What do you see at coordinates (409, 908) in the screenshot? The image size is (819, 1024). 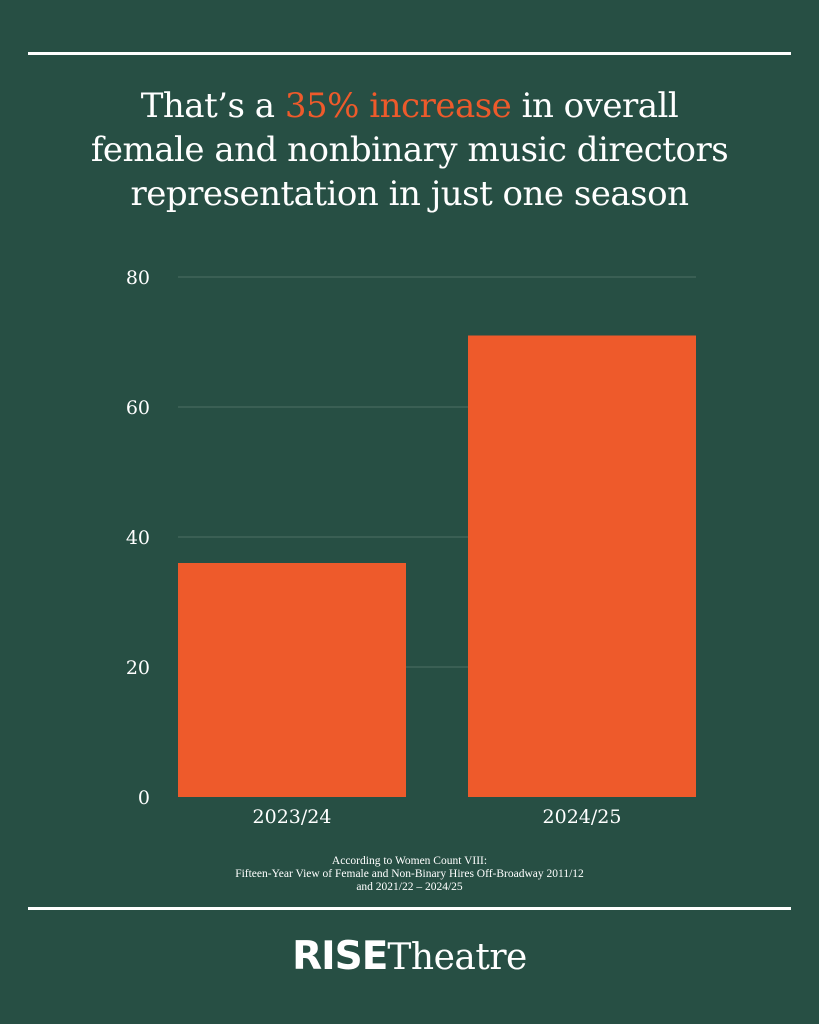 I see `bottom-divider` at bounding box center [409, 908].